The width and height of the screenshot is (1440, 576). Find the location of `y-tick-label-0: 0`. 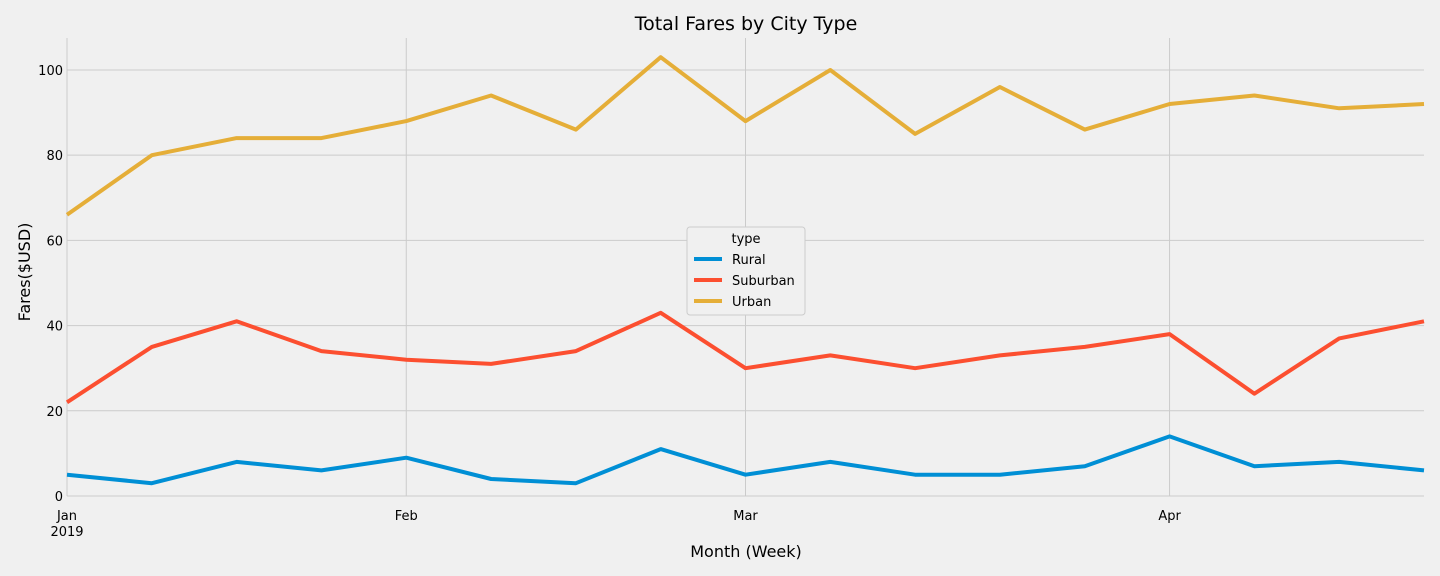

y-tick-label-0: 0 is located at coordinates (59, 497).